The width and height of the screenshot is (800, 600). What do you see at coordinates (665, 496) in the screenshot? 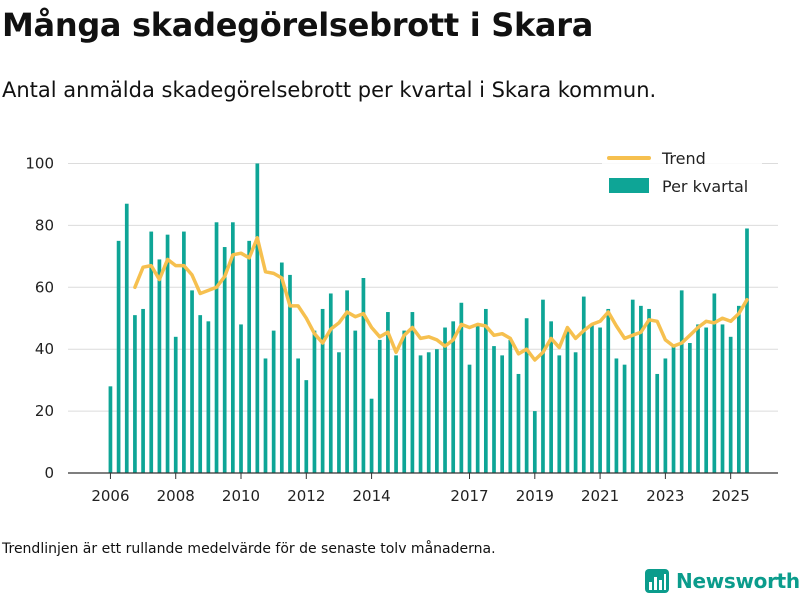
I see `x-tick-label: 2023` at bounding box center [665, 496].